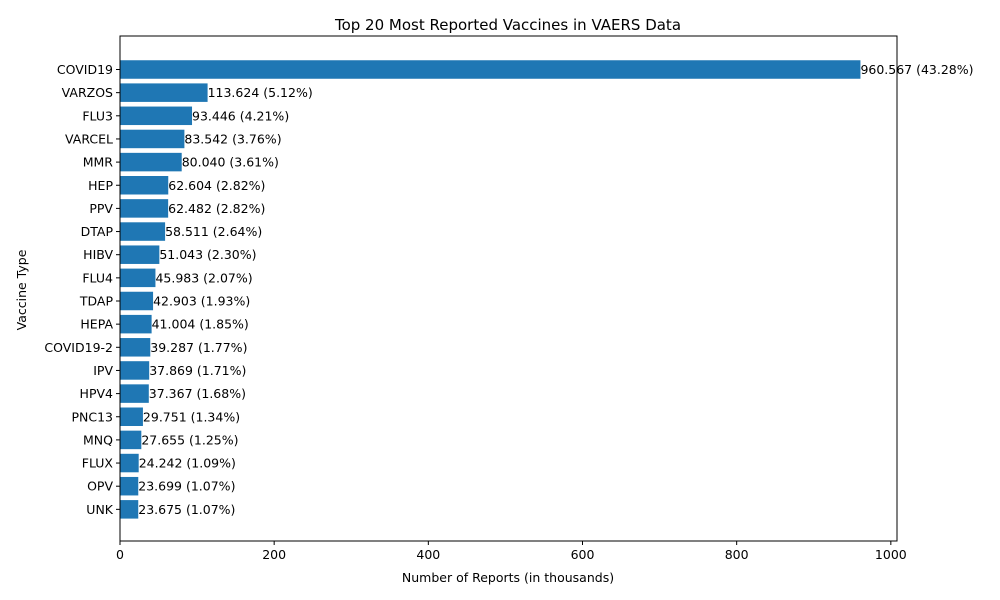 This screenshot has height=600, width=1000. Describe the element at coordinates (129, 486) in the screenshot. I see `bar-opv` at that location.